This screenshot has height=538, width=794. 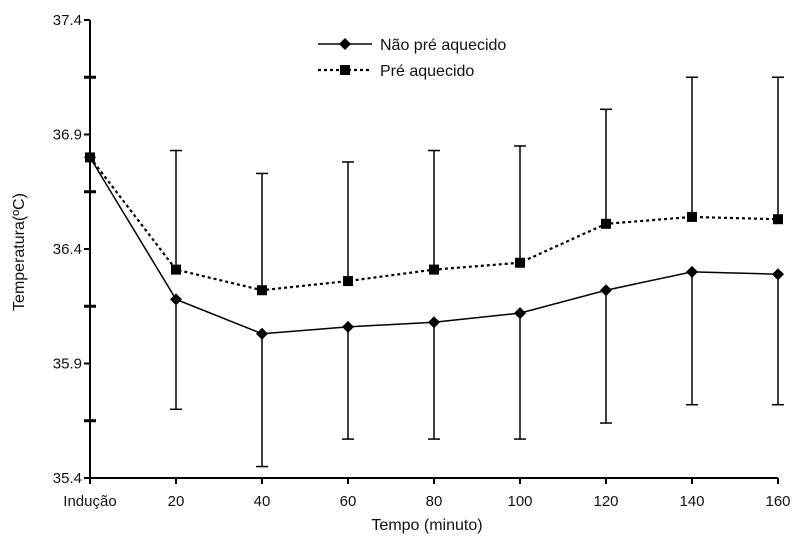 What do you see at coordinates (426, 525) in the screenshot?
I see `x-axis-title: Tempo (minuto)` at bounding box center [426, 525].